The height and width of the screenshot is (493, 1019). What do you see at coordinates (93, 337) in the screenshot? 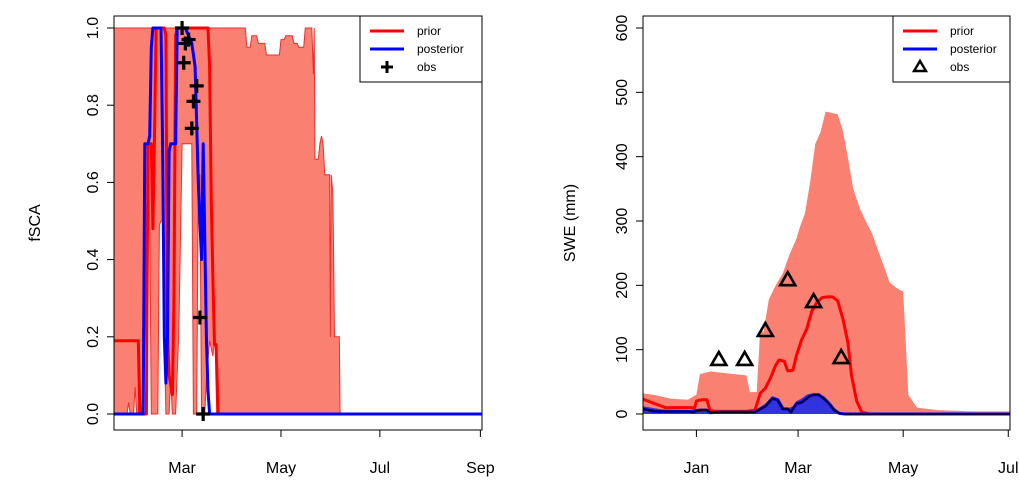
I see `y-tick-label: 0.2` at bounding box center [93, 337].